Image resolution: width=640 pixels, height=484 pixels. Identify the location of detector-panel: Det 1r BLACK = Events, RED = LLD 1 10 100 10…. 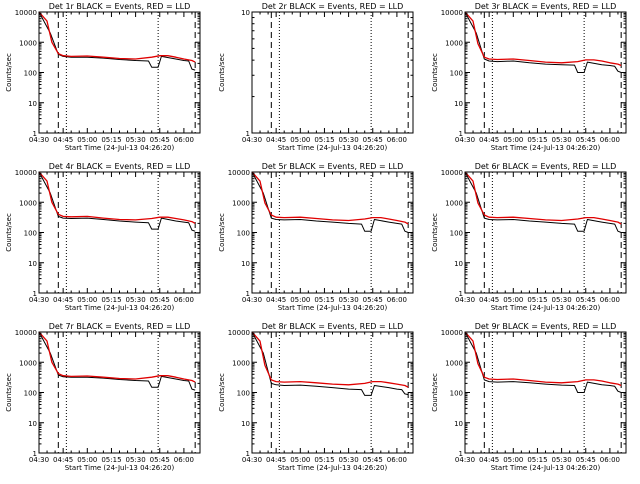
(103, 77).